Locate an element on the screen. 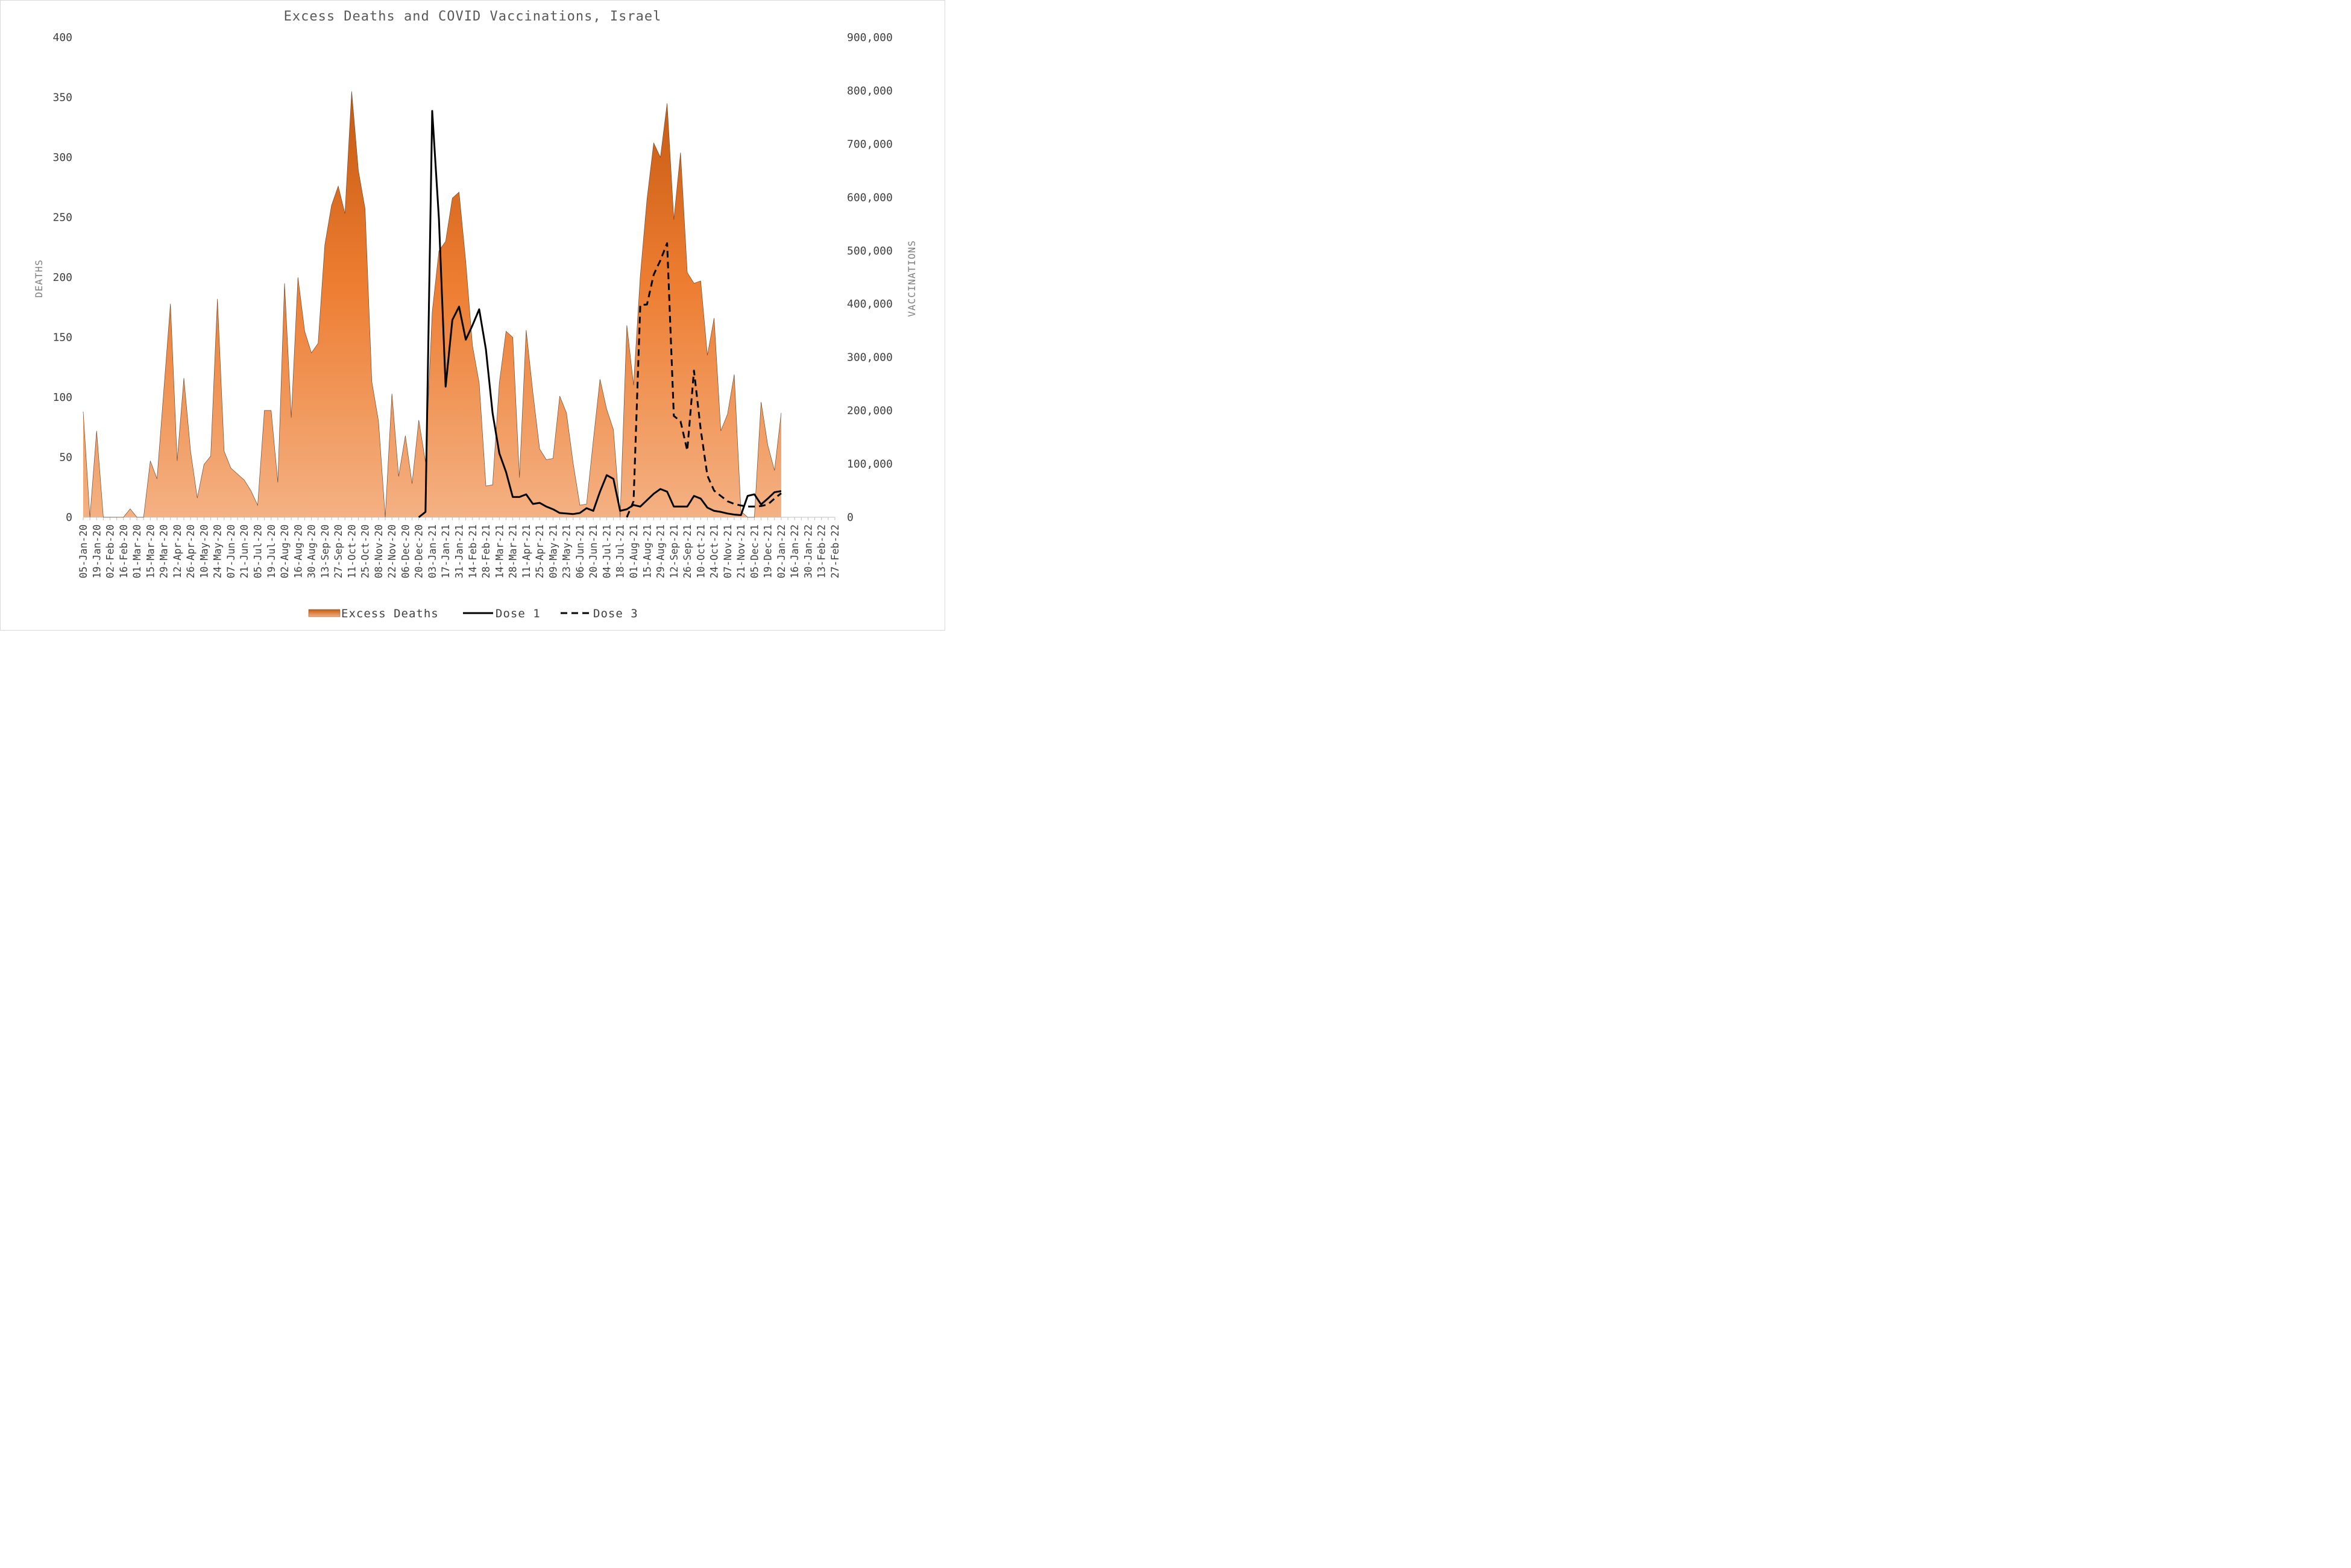  right-axis-tick-label: 300,000 is located at coordinates (870, 358).